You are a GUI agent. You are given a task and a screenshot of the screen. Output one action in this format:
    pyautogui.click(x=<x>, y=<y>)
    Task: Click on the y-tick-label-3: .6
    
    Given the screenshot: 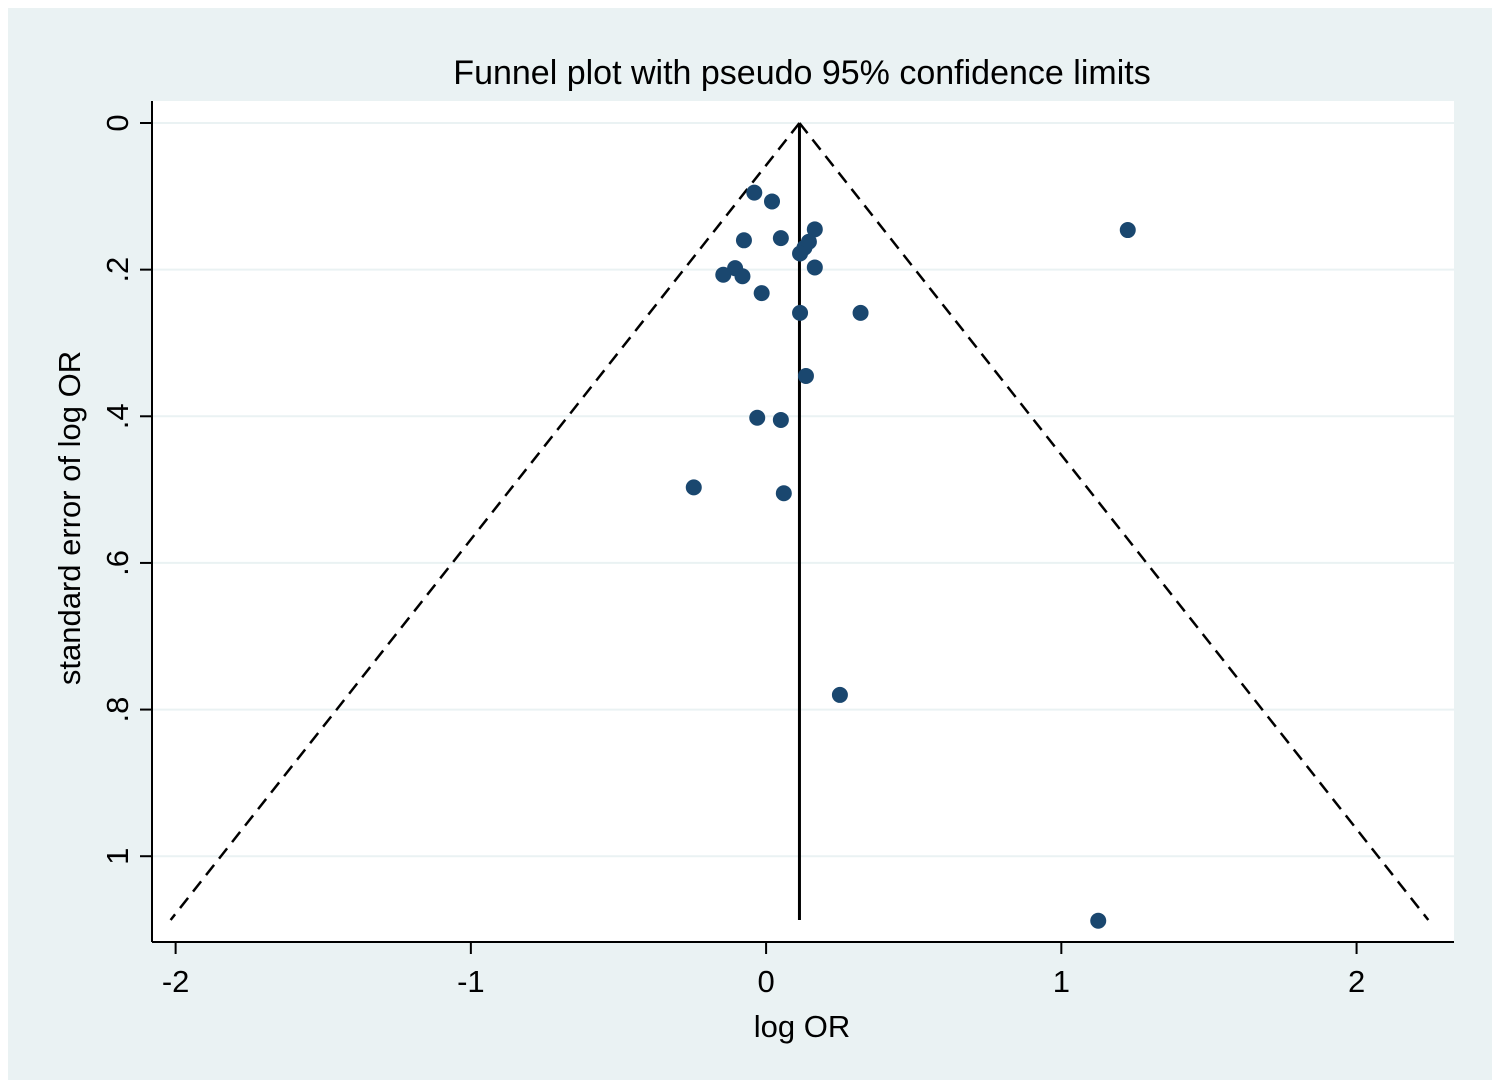 What is the action you would take?
    pyautogui.click(x=117, y=563)
    